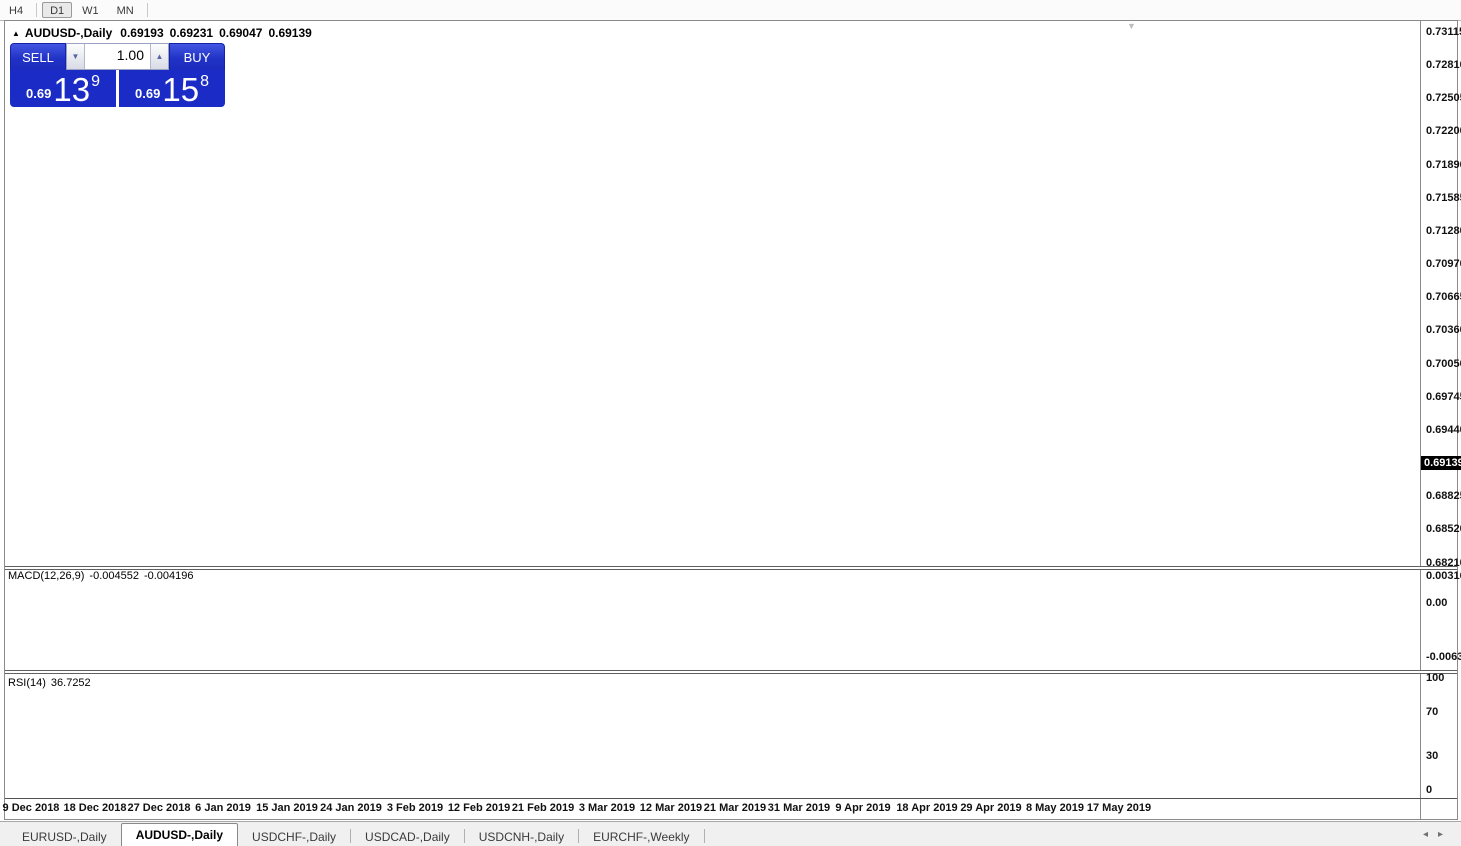 This screenshot has width=1461, height=846. I want to click on rsi-axis-label: 100, so click(1435, 678).